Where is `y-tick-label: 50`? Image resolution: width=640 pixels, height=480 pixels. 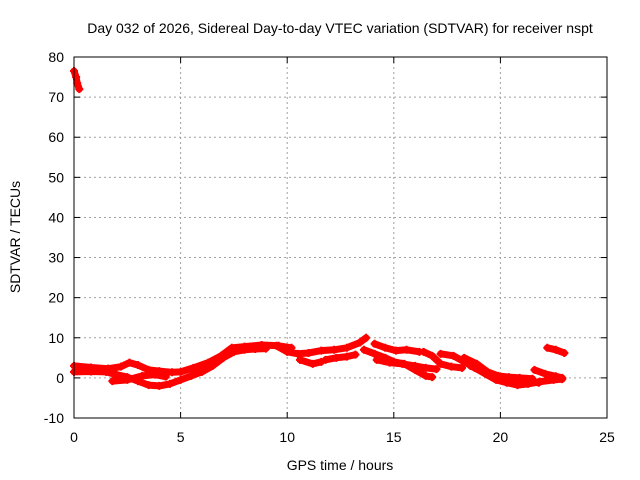 y-tick-label: 50 is located at coordinates (56, 177).